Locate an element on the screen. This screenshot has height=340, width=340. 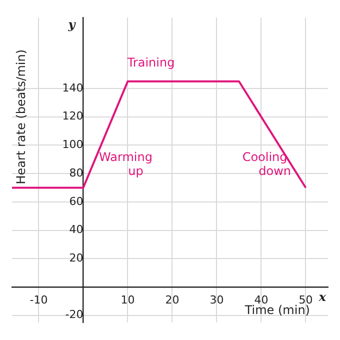
annotation: y is located at coordinates (71, 25).